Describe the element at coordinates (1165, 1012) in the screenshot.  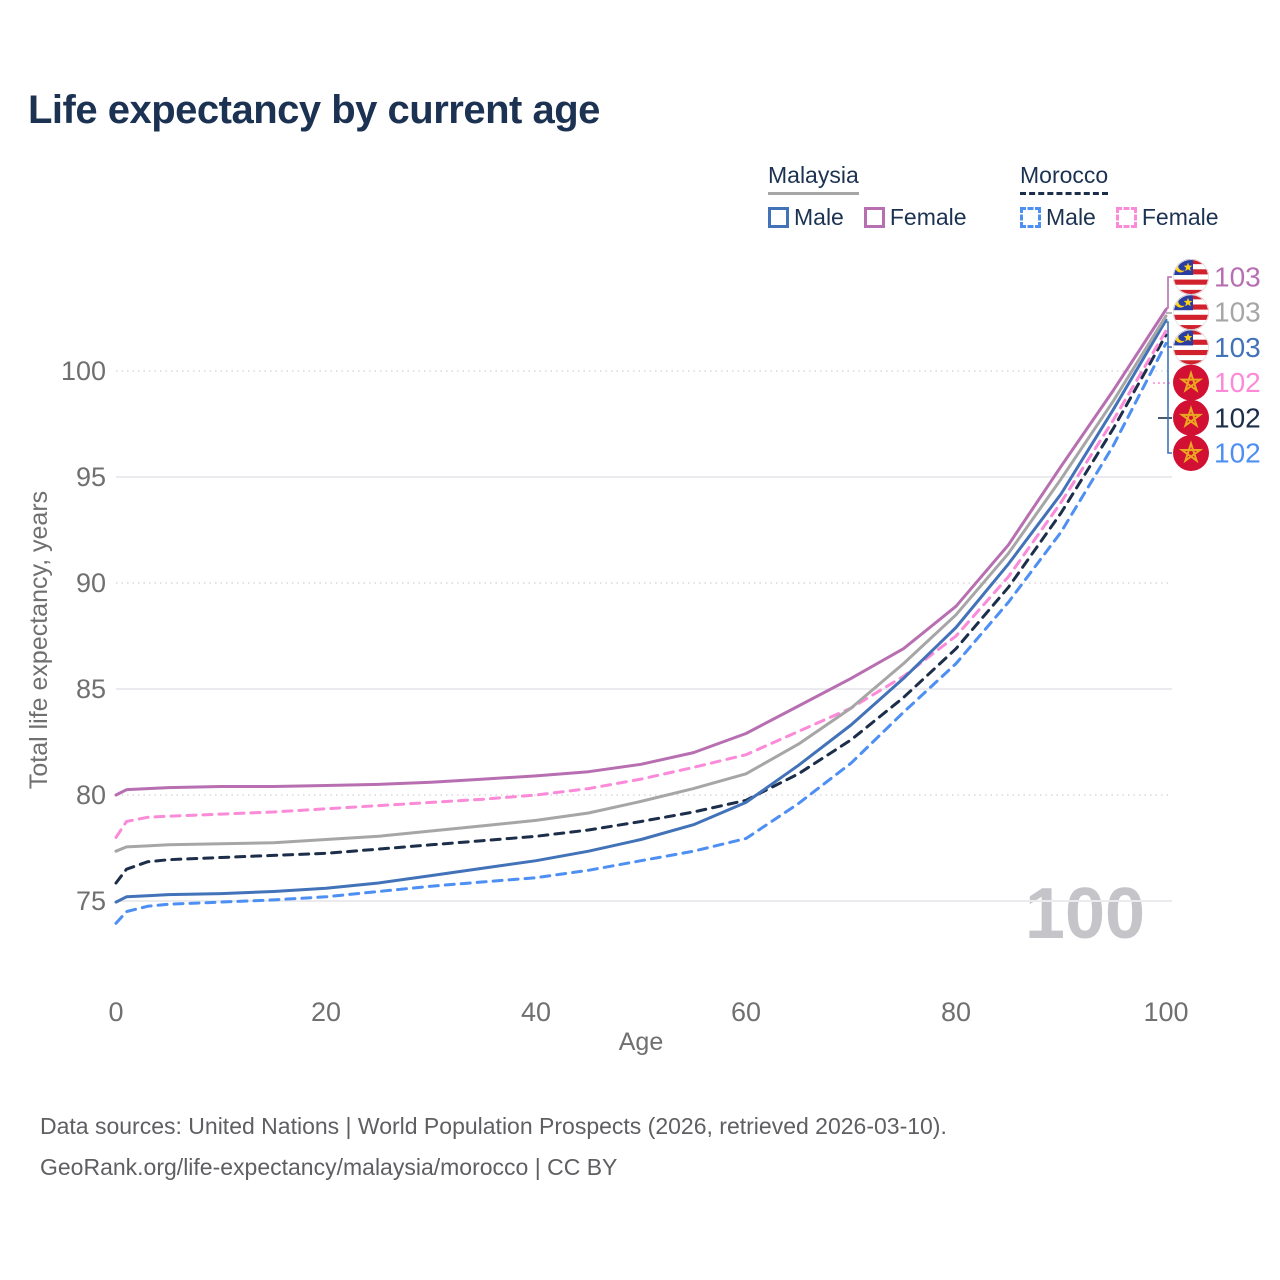
I see `x-tick-label-100: 100` at that location.